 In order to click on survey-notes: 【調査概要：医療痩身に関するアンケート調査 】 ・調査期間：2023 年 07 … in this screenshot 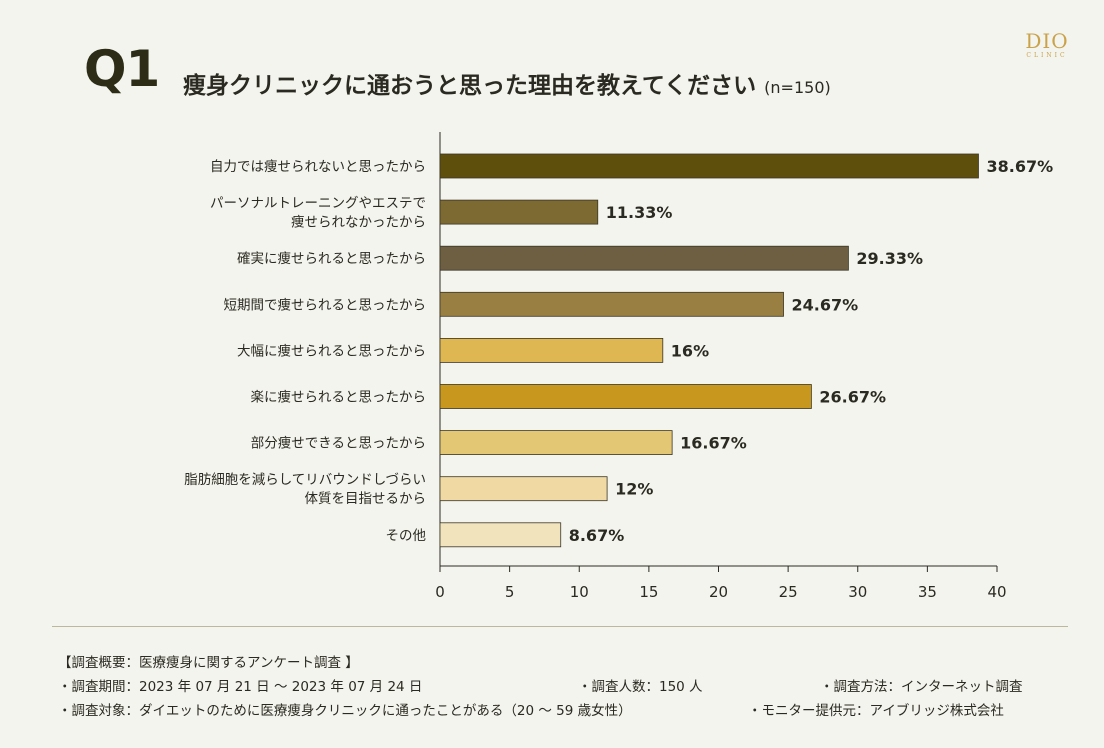, I will do `click(568, 688)`.